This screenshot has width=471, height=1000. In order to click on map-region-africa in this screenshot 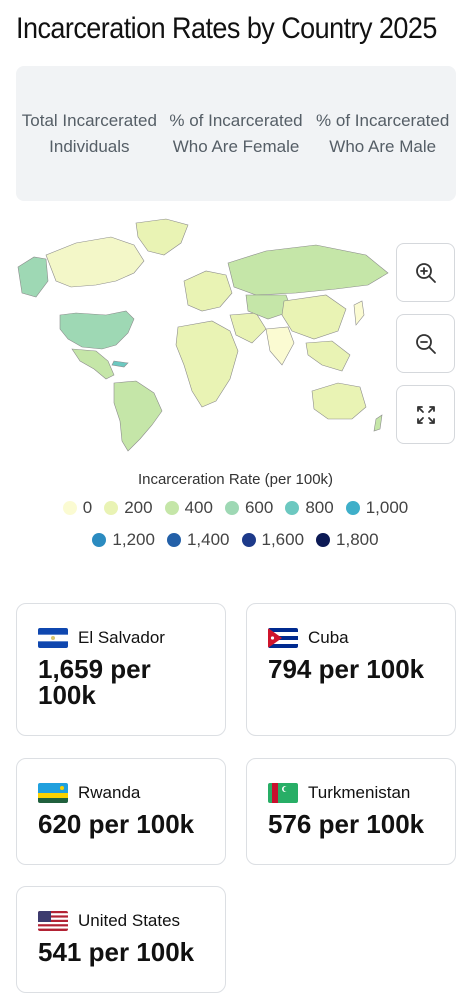, I will do `click(207, 364)`.